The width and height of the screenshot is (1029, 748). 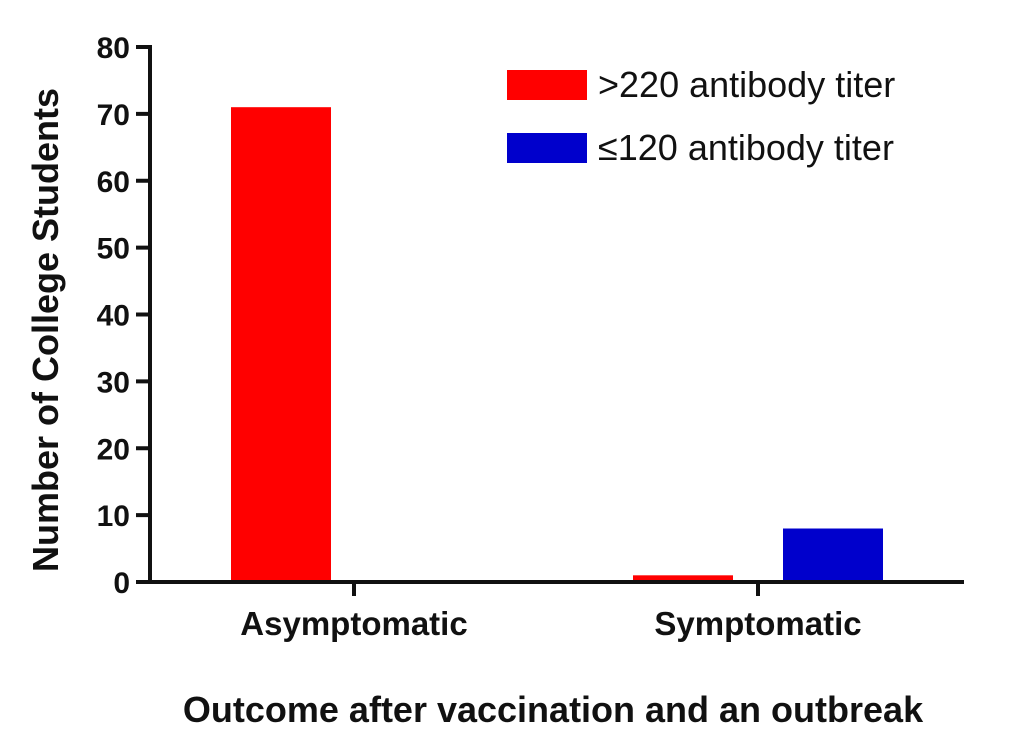 I want to click on legend: >220 antibody titer ≤120 antibody titer, so click(x=701, y=116).